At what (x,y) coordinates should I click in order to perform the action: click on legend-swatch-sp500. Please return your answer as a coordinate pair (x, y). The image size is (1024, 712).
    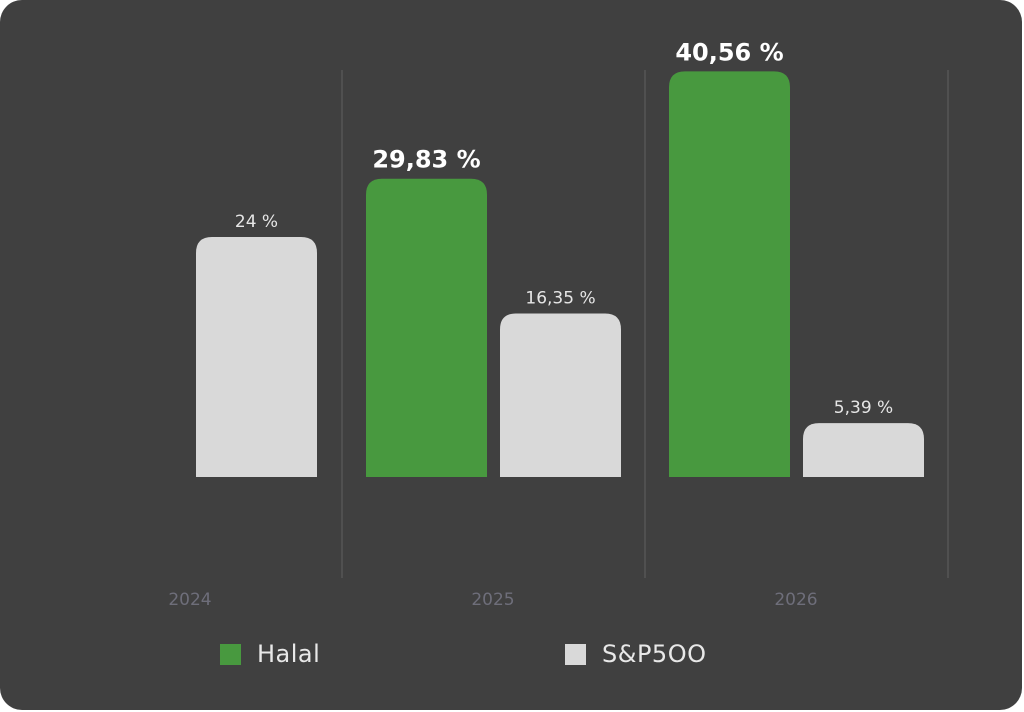
    Looking at the image, I should click on (575, 654).